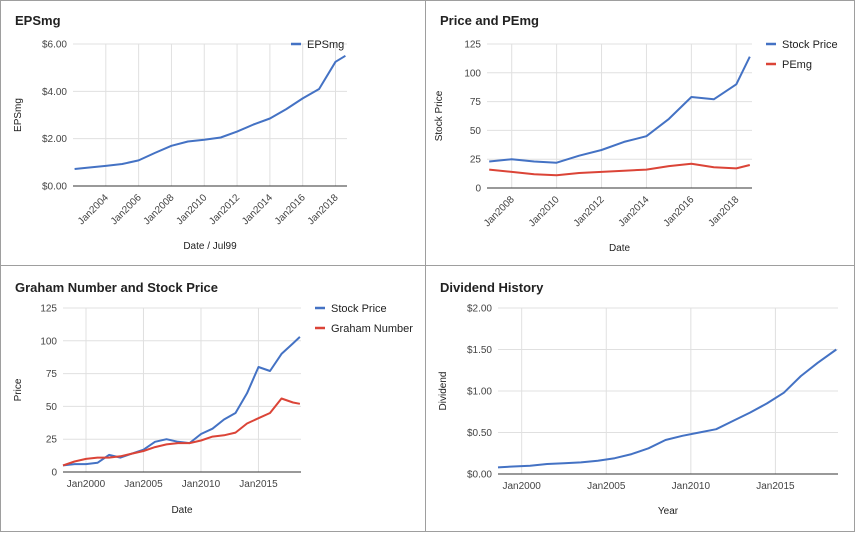 The width and height of the screenshot is (855, 533). I want to click on eps-y-tick-label: $6.00, so click(54, 45).